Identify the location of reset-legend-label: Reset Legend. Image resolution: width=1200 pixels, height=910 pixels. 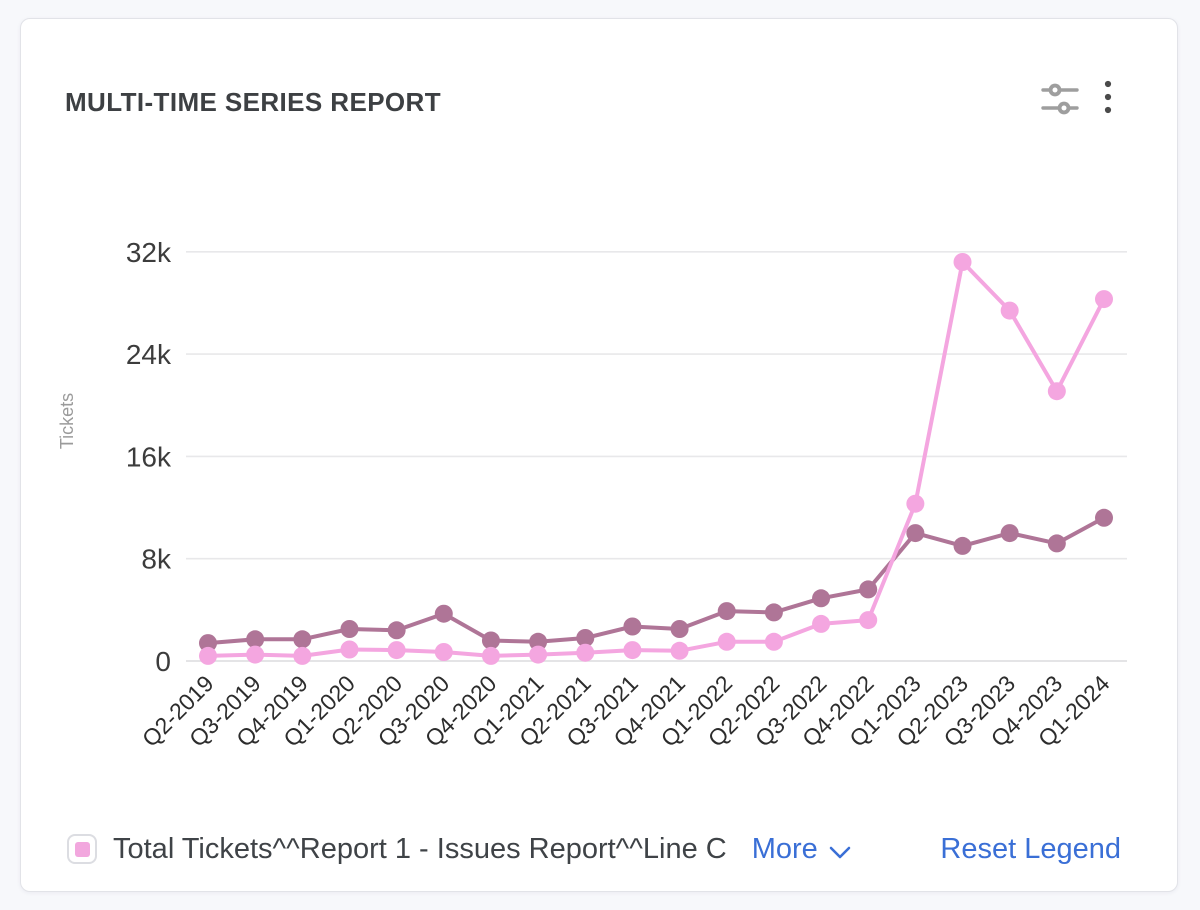
(1030, 848).